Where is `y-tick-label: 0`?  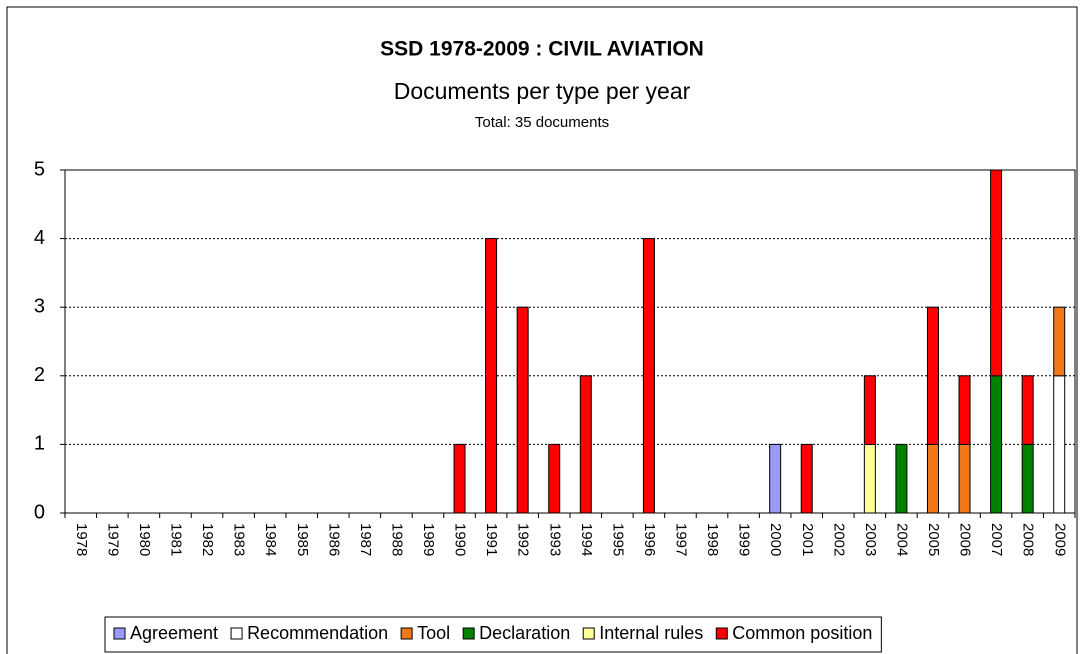
y-tick-label: 0 is located at coordinates (39, 512).